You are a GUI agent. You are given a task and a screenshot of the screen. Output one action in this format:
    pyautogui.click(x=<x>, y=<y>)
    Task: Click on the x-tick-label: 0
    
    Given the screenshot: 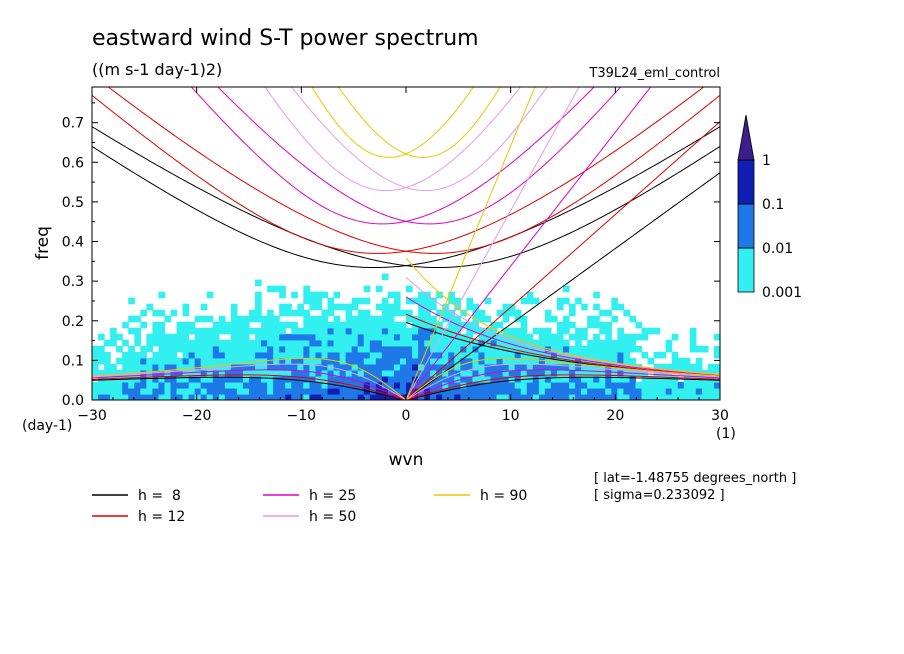 What is the action you would take?
    pyautogui.click(x=406, y=416)
    